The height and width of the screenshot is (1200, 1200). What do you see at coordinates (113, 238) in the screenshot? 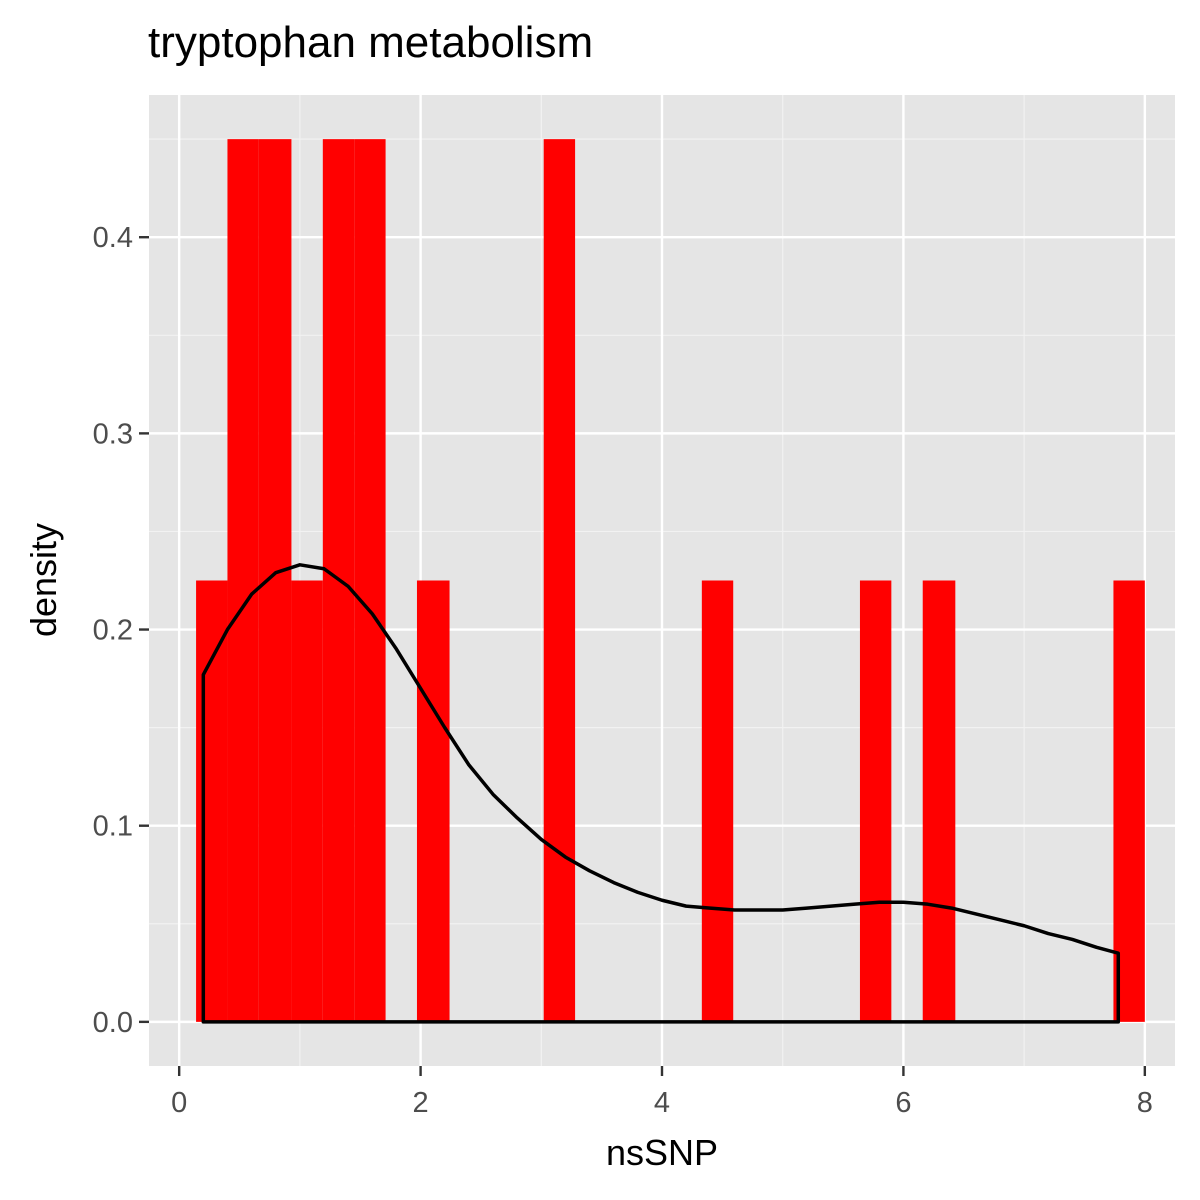
I see `y-tick-label: 0.4` at bounding box center [113, 238].